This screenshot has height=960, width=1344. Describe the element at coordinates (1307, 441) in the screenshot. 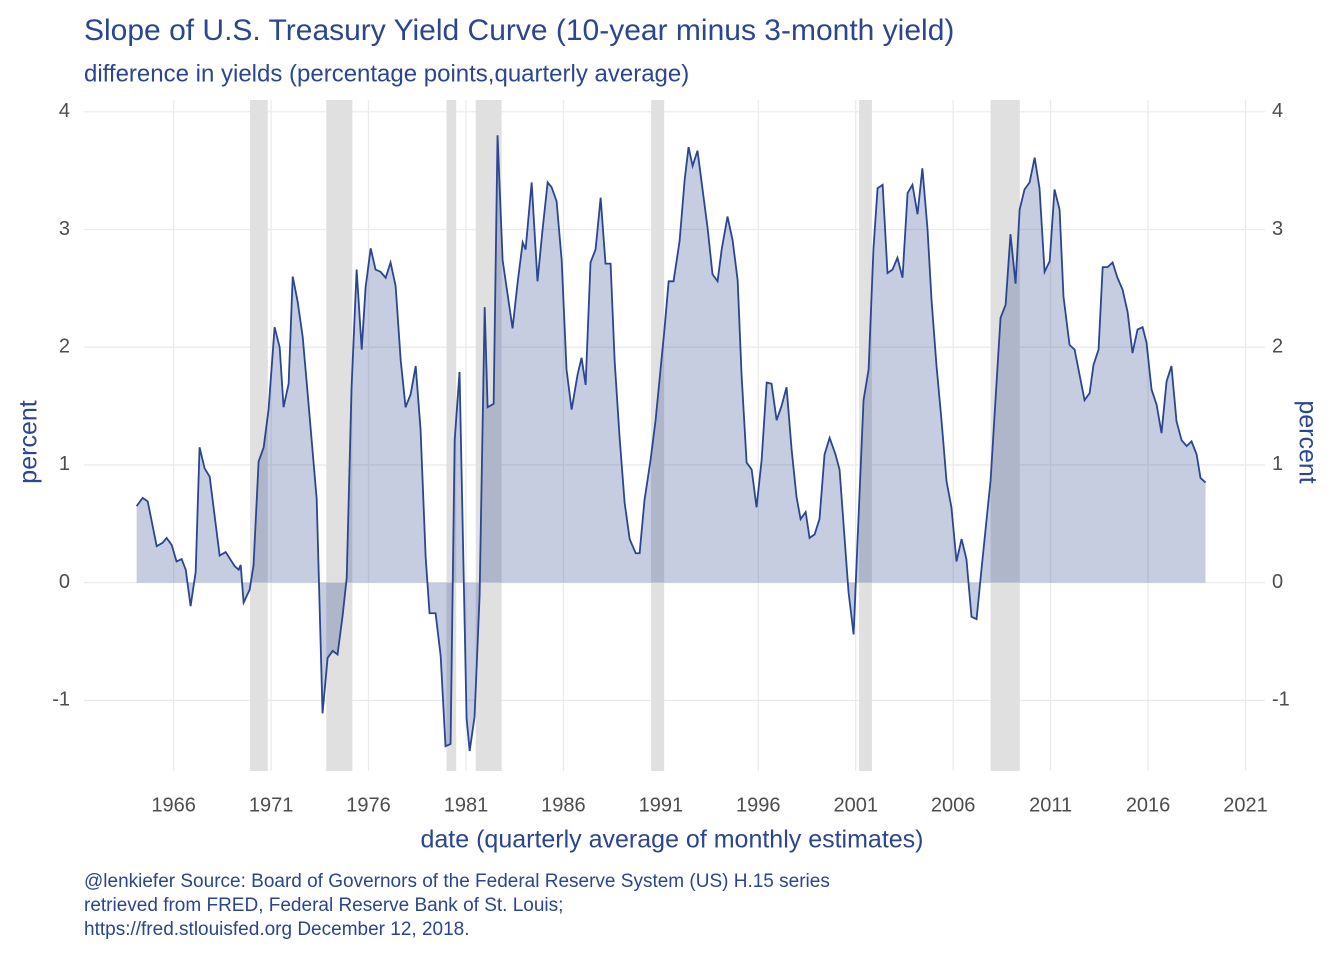

I see `y2-axis-label: percent` at that location.